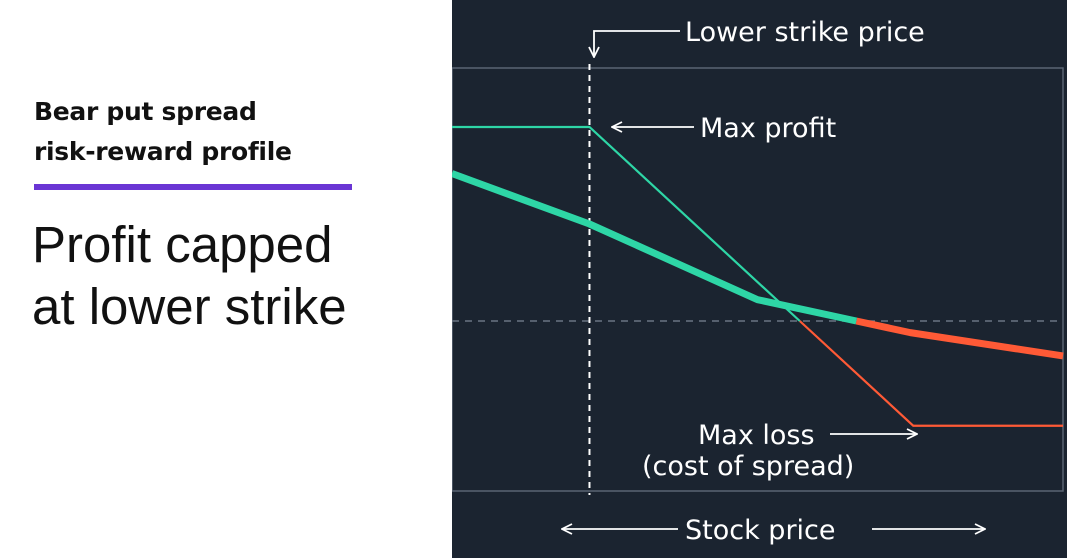 Image resolution: width=1067 pixels, height=558 pixels. What do you see at coordinates (163, 151) in the screenshot?
I see `subtitle-line-2: risk-reward profile` at bounding box center [163, 151].